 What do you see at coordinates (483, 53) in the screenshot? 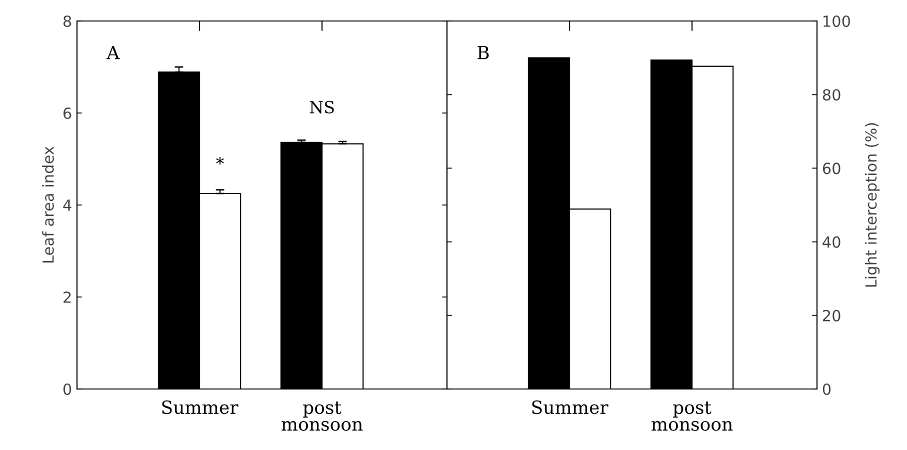
I see `annotation: B` at bounding box center [483, 53].